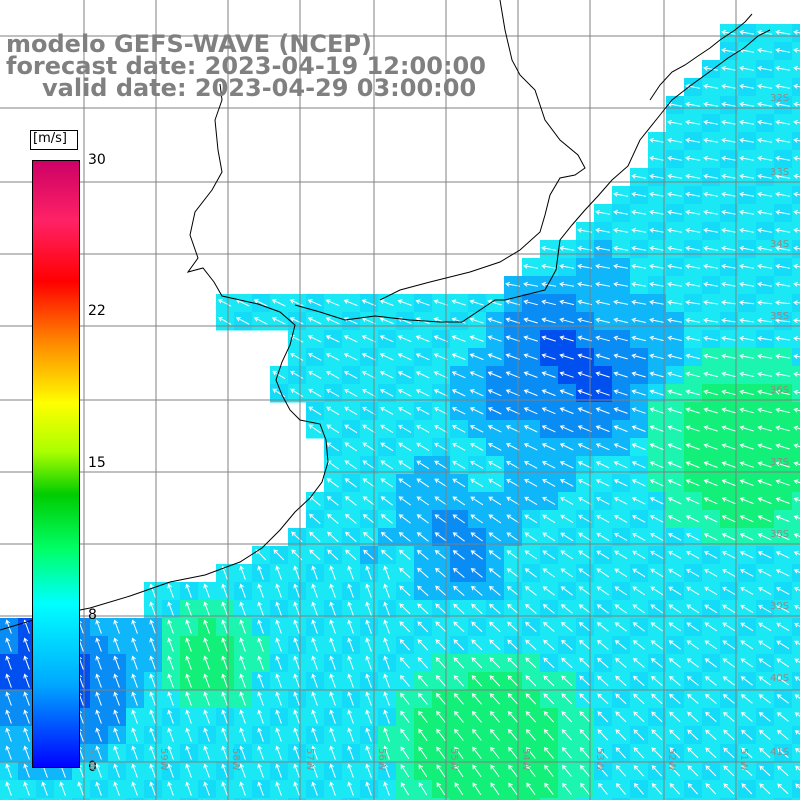 The width and height of the screenshot is (800, 800). What do you see at coordinates (235, 759) in the screenshot?
I see `lon-label-58w: 58W` at bounding box center [235, 759].